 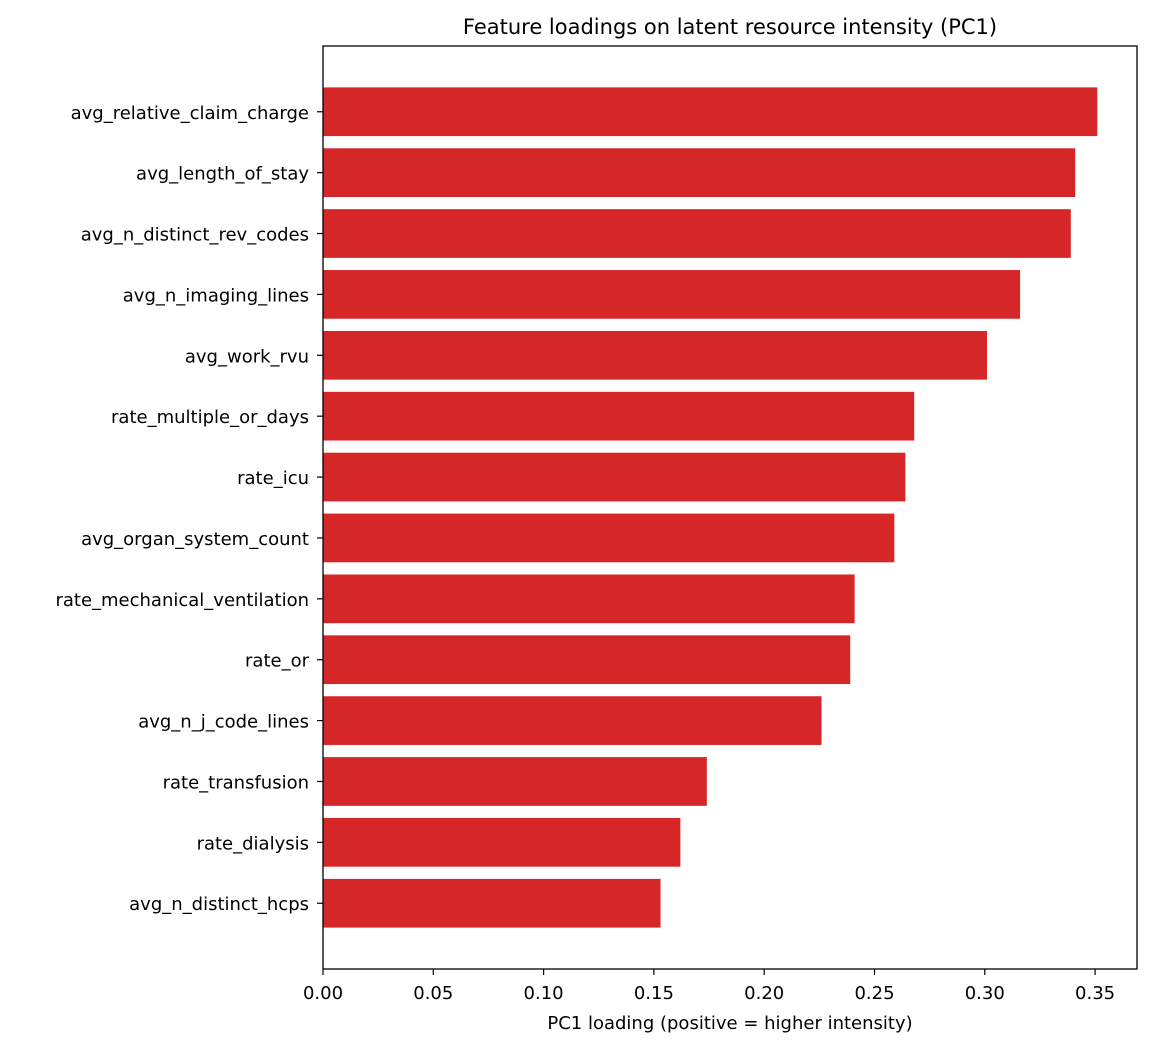 What do you see at coordinates (1095, 993) in the screenshot?
I see `x-tick-label: 0.35` at bounding box center [1095, 993].